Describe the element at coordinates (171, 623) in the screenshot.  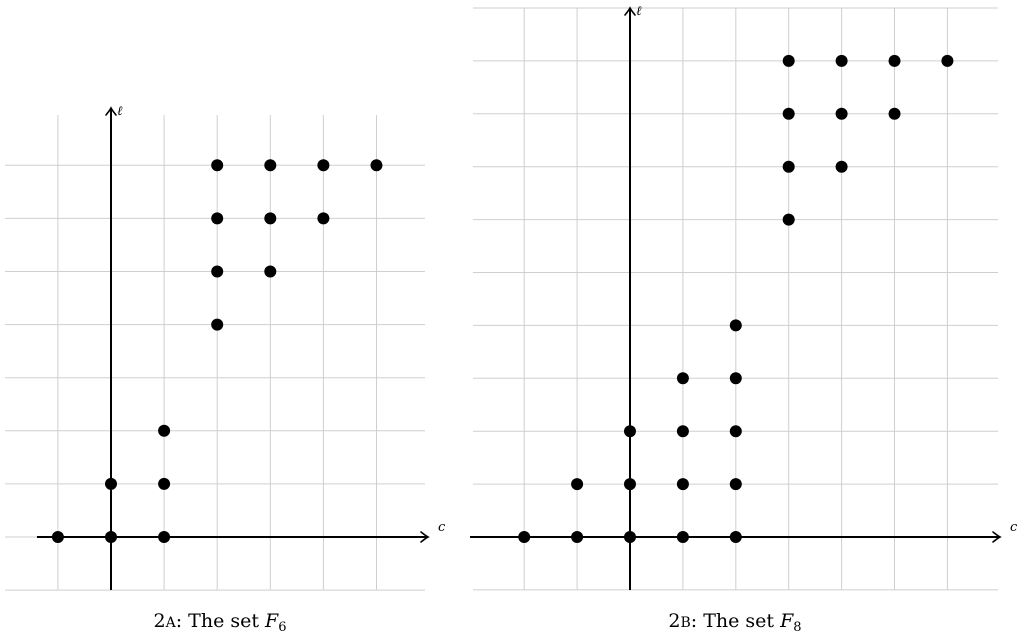
I see `caption-a-tag: A` at that location.